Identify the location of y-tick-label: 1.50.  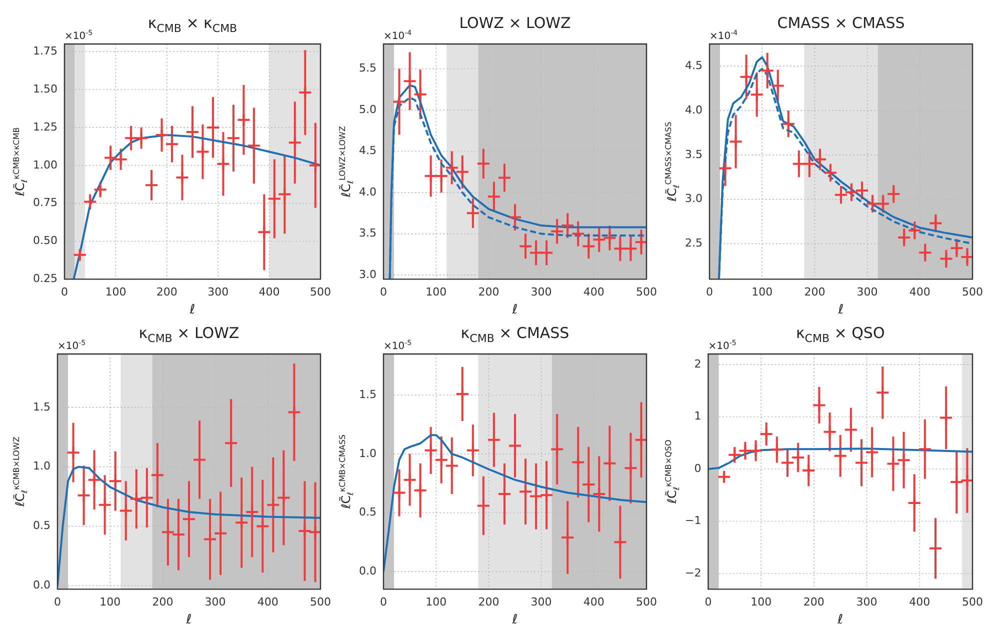
(45, 89).